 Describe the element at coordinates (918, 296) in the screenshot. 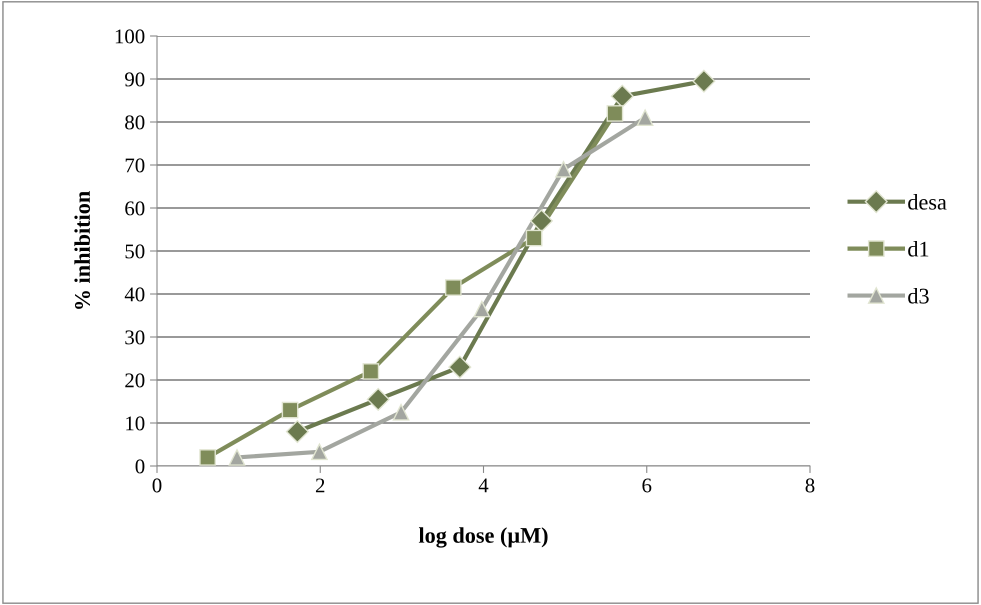

I see `legend-label: d3` at that location.